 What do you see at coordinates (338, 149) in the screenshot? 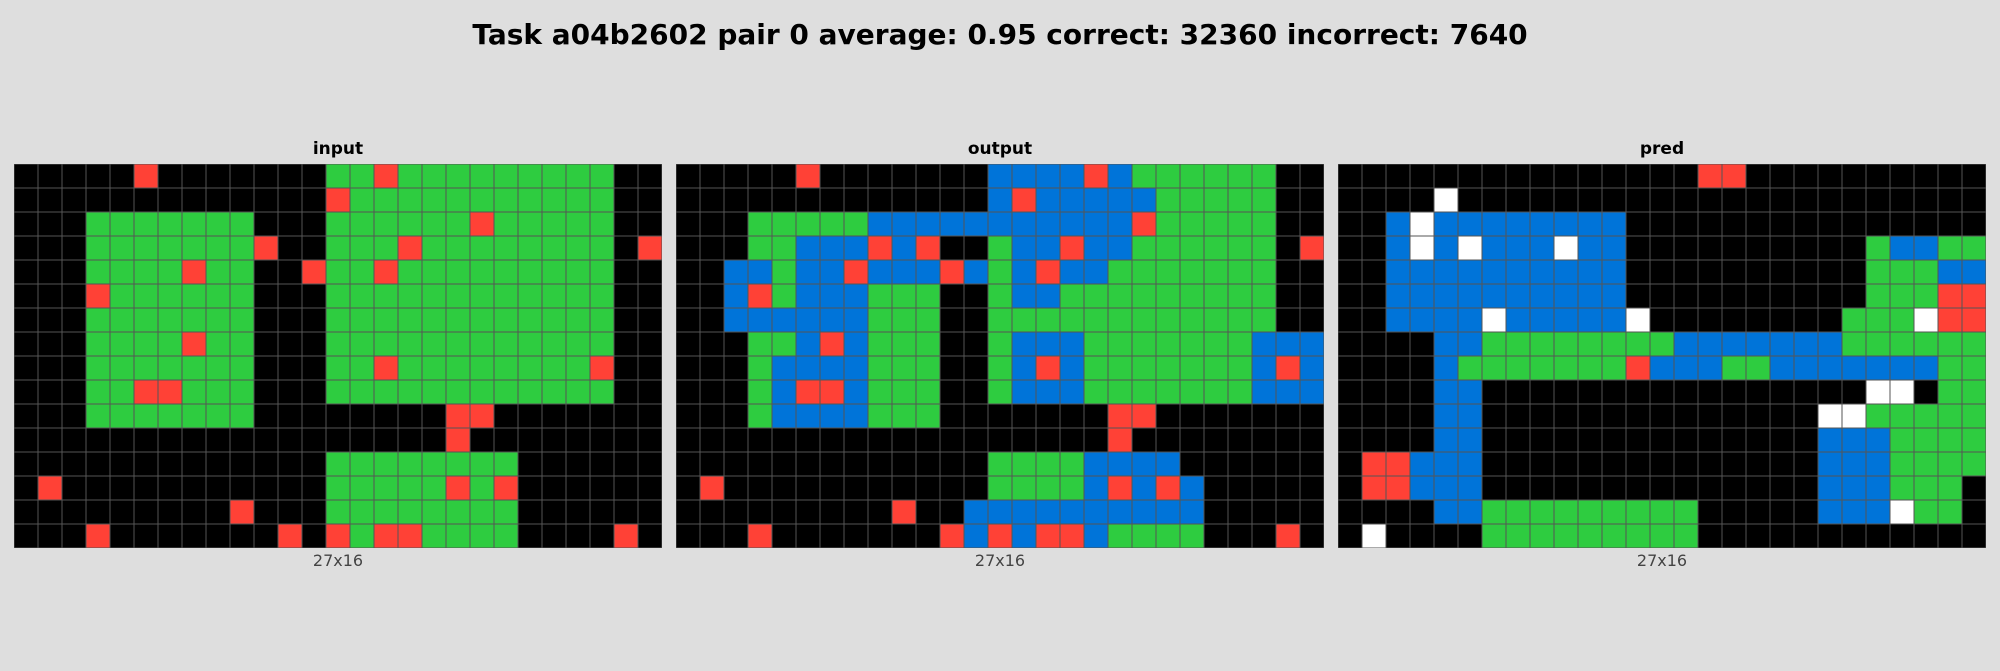
I see `input-panel-title: input` at bounding box center [338, 149].